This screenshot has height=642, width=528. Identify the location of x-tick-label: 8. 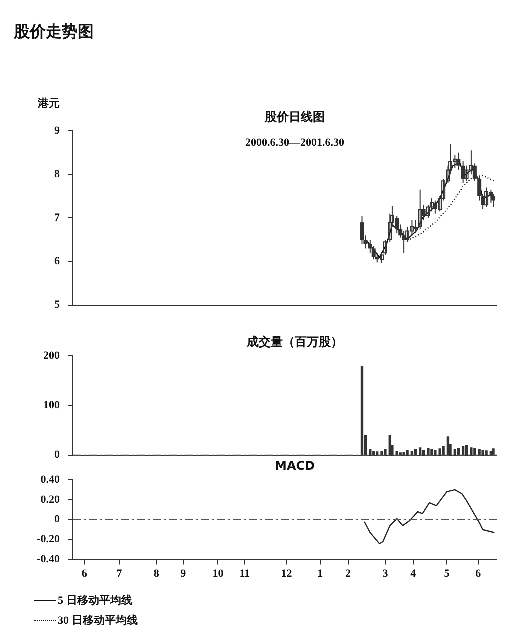
(157, 574).